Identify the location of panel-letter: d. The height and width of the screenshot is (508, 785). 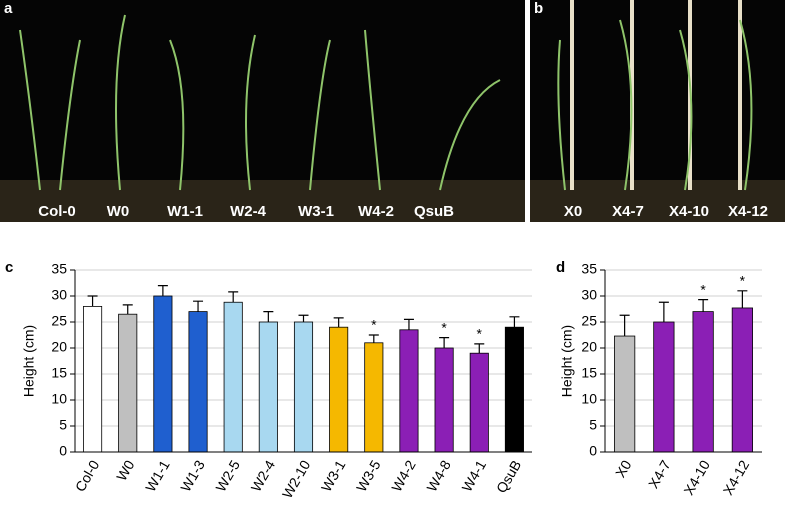
(560, 267).